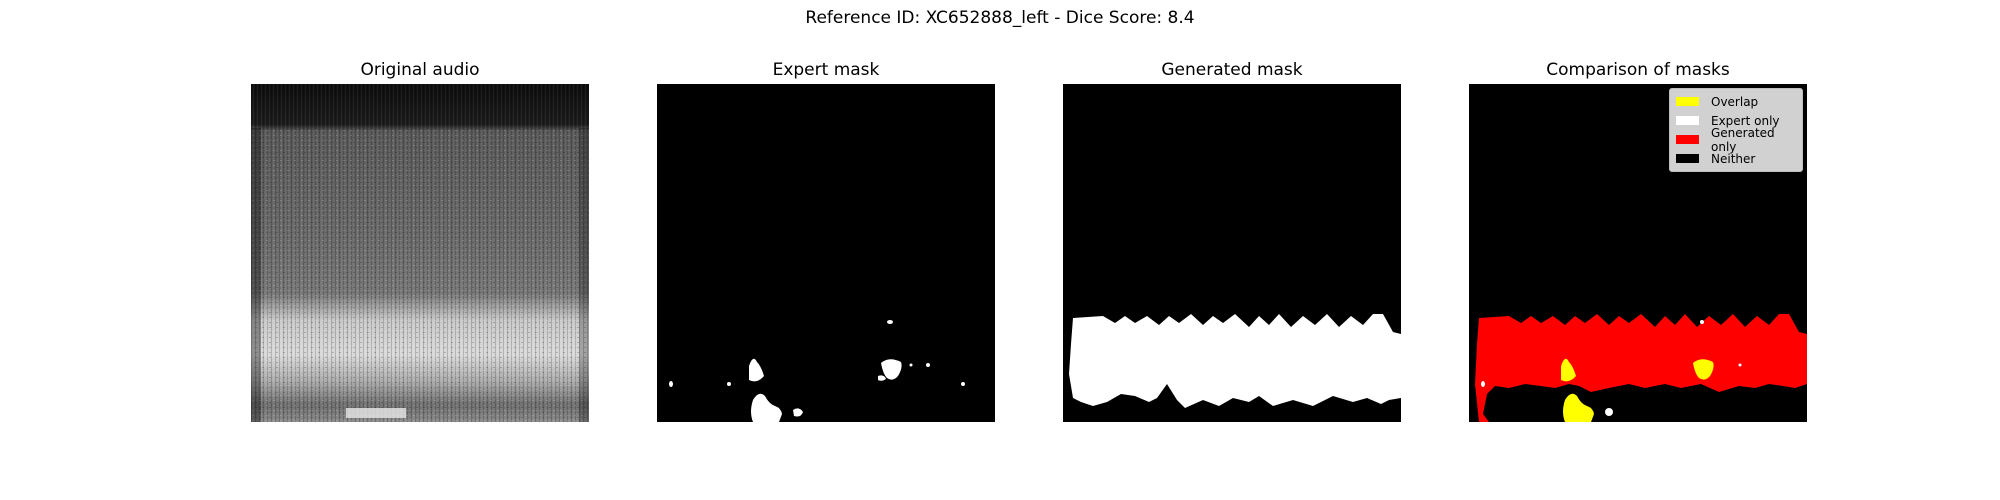  Describe the element at coordinates (1687, 120) in the screenshot. I see `legend-swatch-expert-only` at that location.